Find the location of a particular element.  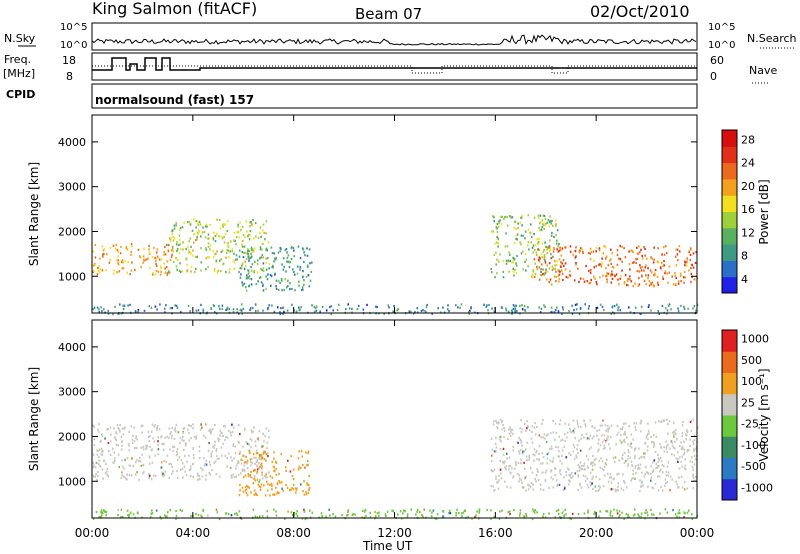

colorbar-tick-label: -25 is located at coordinates (750, 424).